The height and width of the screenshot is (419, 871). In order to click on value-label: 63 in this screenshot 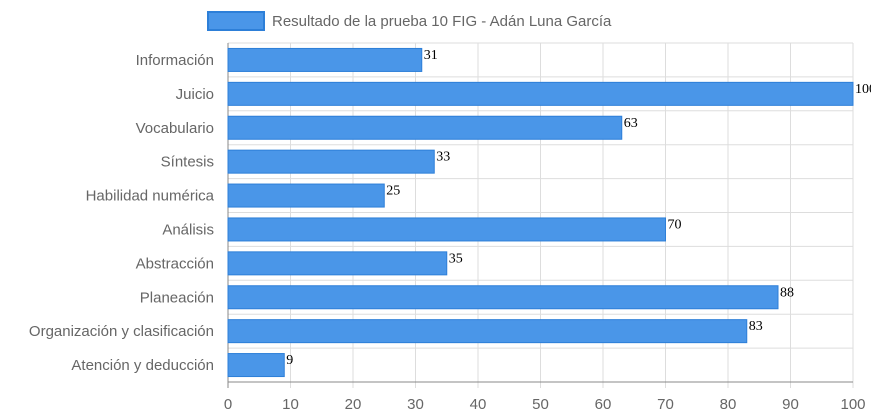, I will do `click(631, 123)`.